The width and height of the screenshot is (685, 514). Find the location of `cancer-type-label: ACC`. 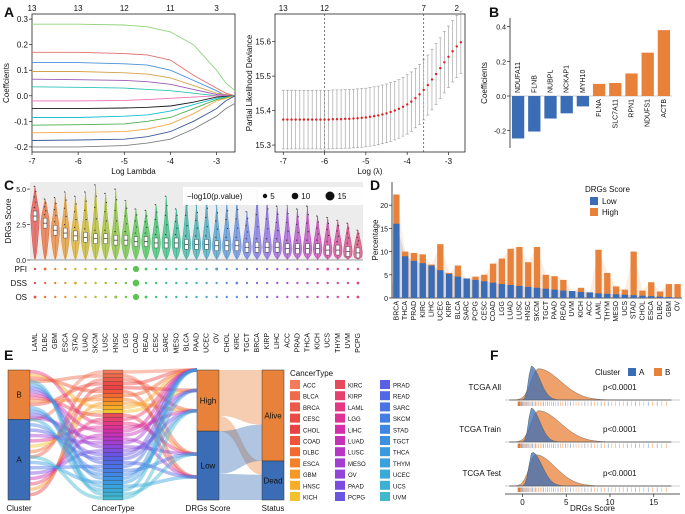

cancer-type-label: ACC is located at coordinates (287, 340).